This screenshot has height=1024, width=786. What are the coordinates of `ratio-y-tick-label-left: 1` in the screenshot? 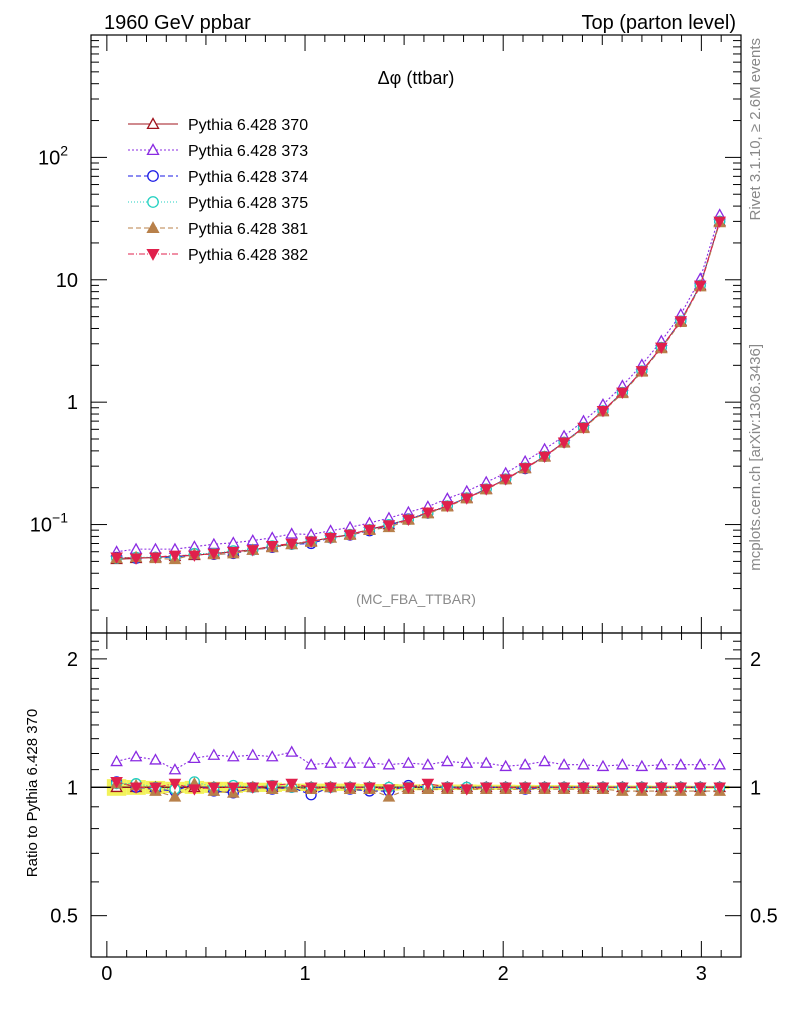 It's located at (72, 788).